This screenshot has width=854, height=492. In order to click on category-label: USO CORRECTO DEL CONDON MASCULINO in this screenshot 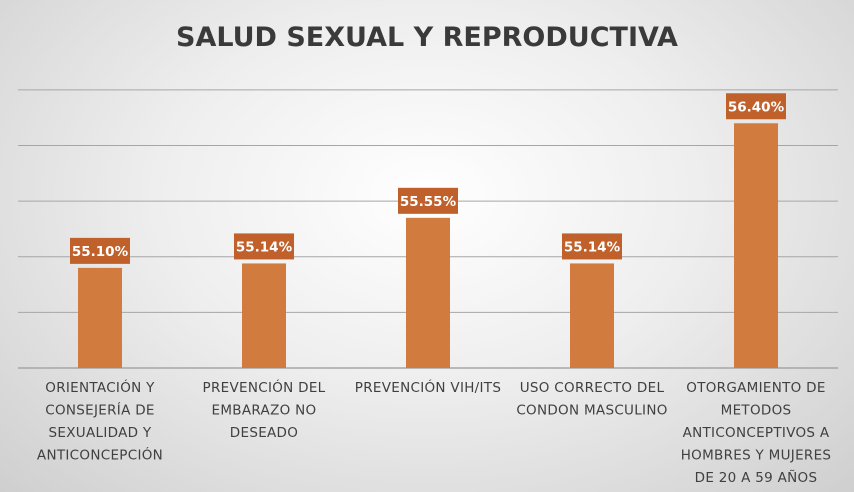, I will do `click(591, 399)`.